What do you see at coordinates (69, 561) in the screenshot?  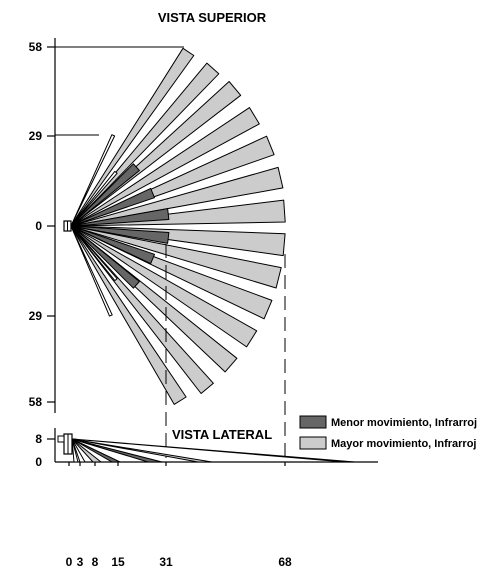 I see `side-view-x-tick-label: 0` at bounding box center [69, 561].